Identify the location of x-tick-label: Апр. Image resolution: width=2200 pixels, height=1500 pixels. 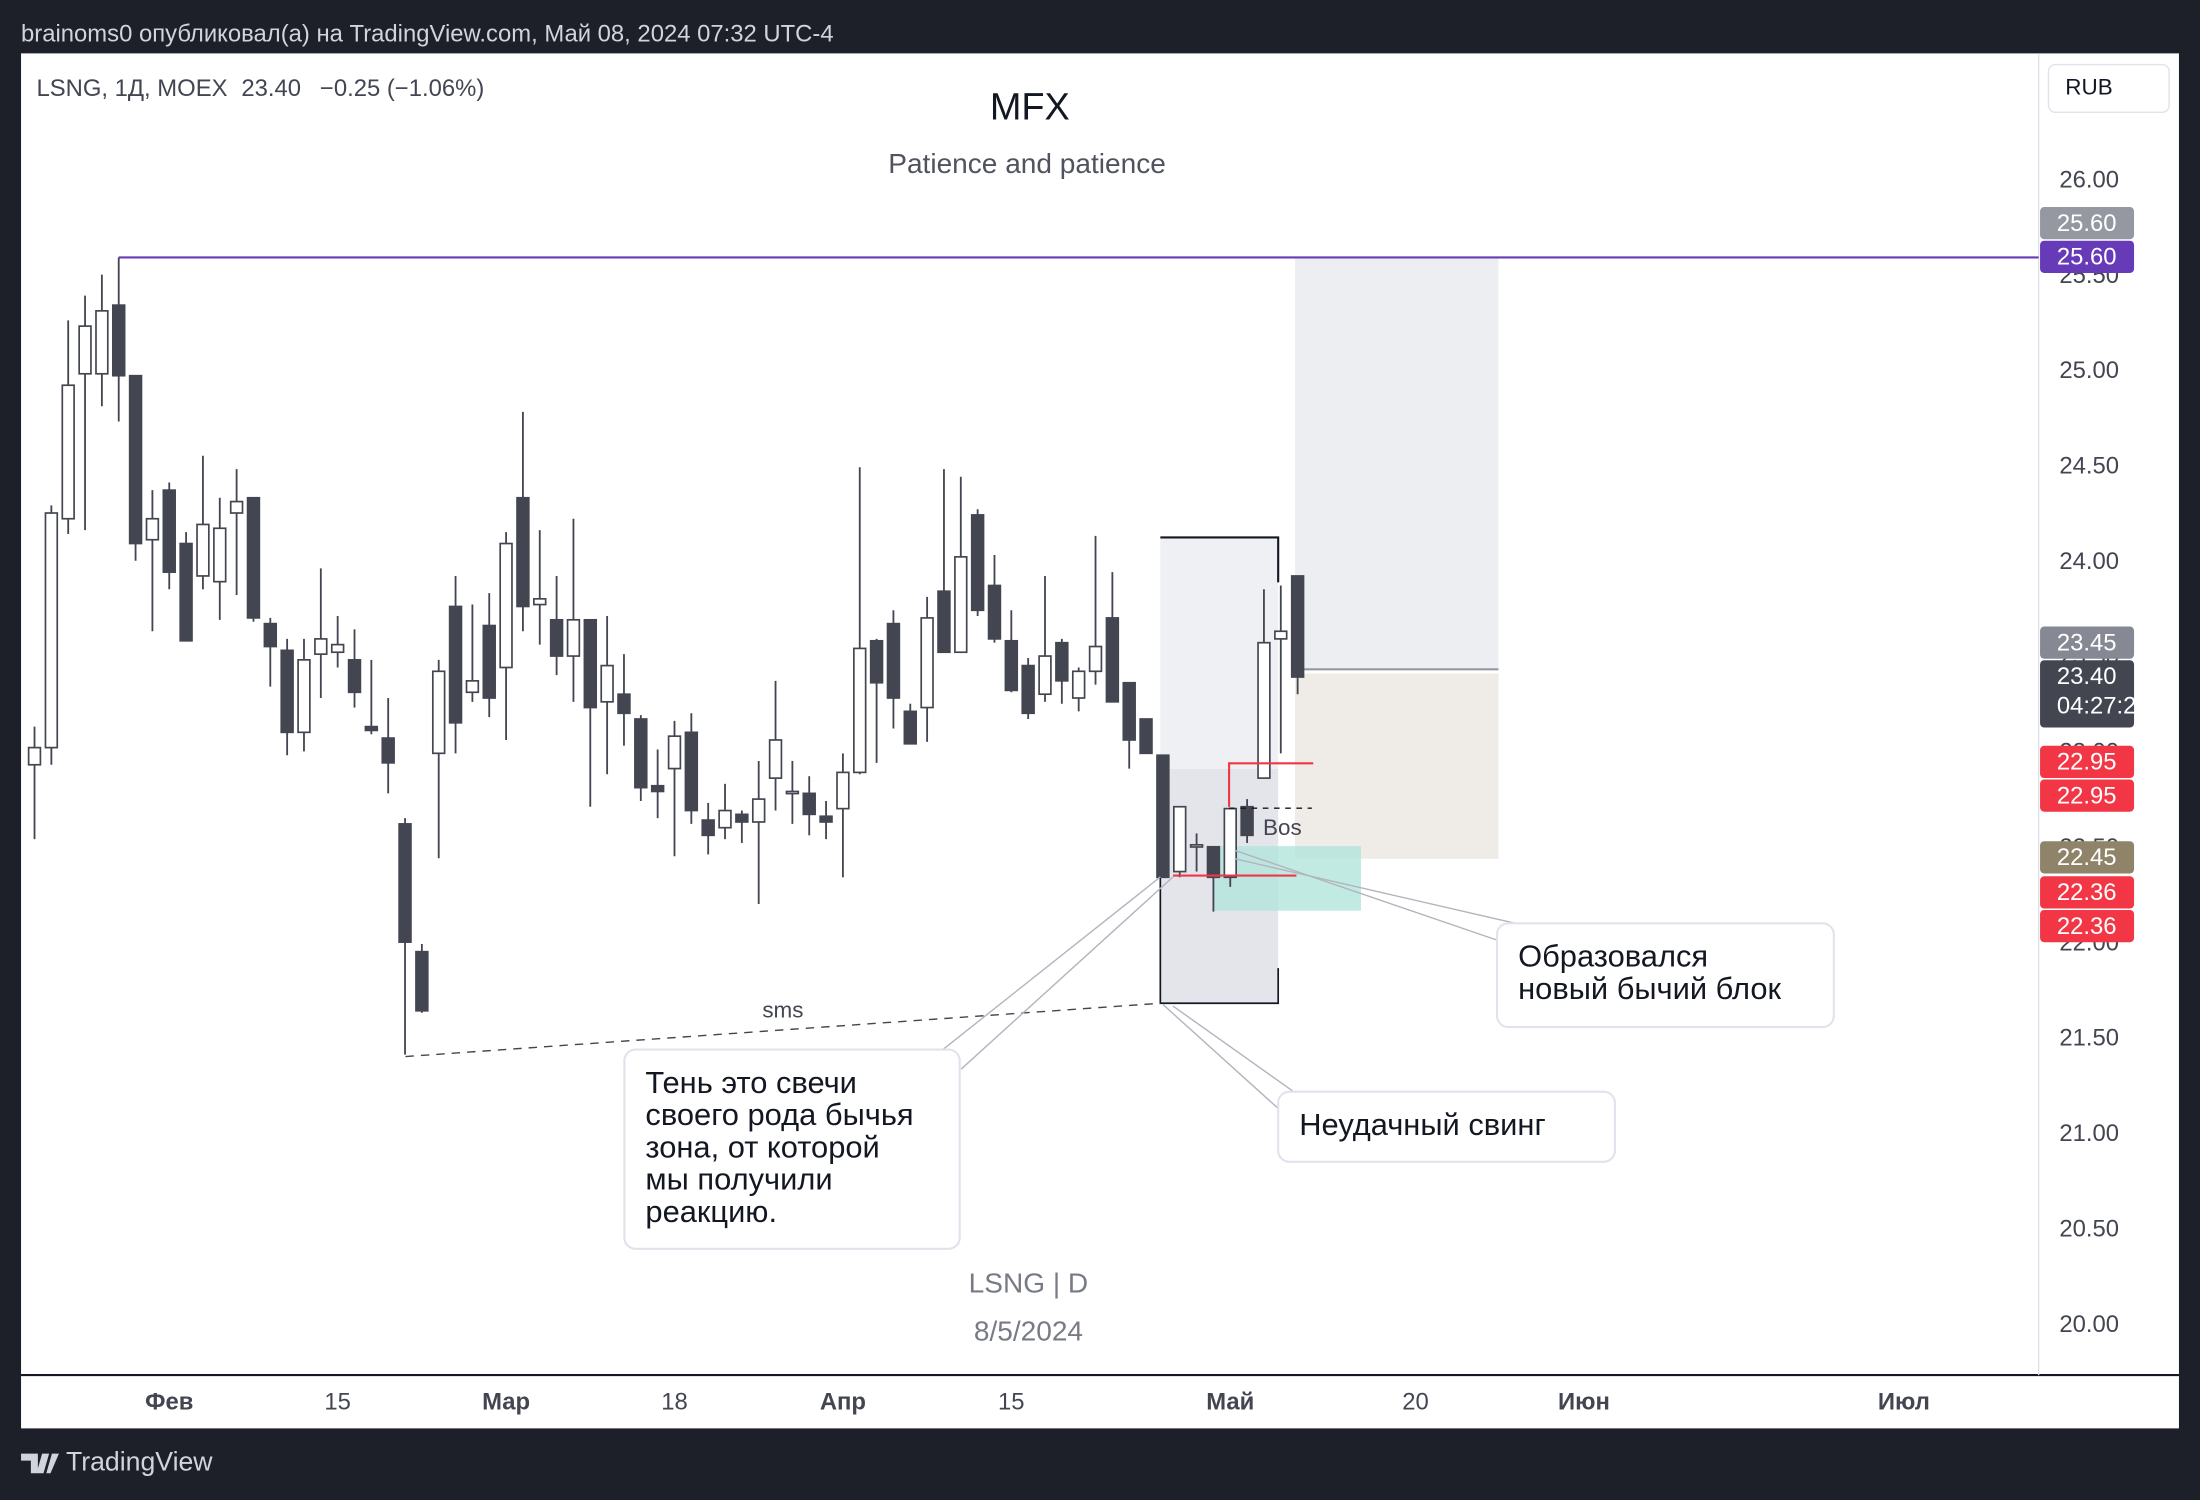
(843, 1401).